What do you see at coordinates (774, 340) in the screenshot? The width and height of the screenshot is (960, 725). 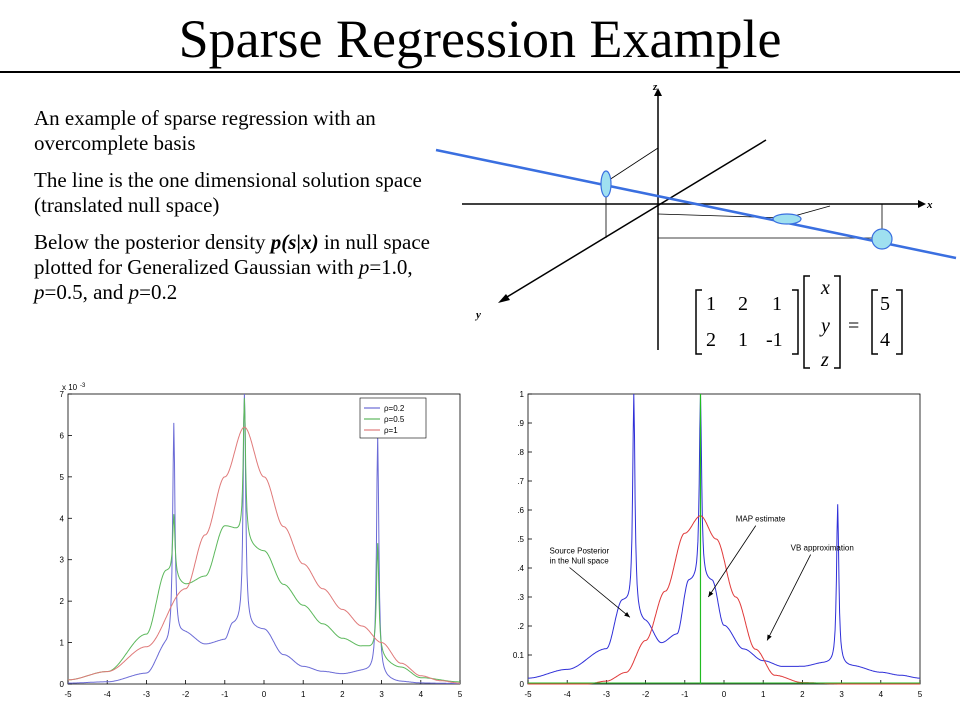 I see `matrix-a23: -1` at bounding box center [774, 340].